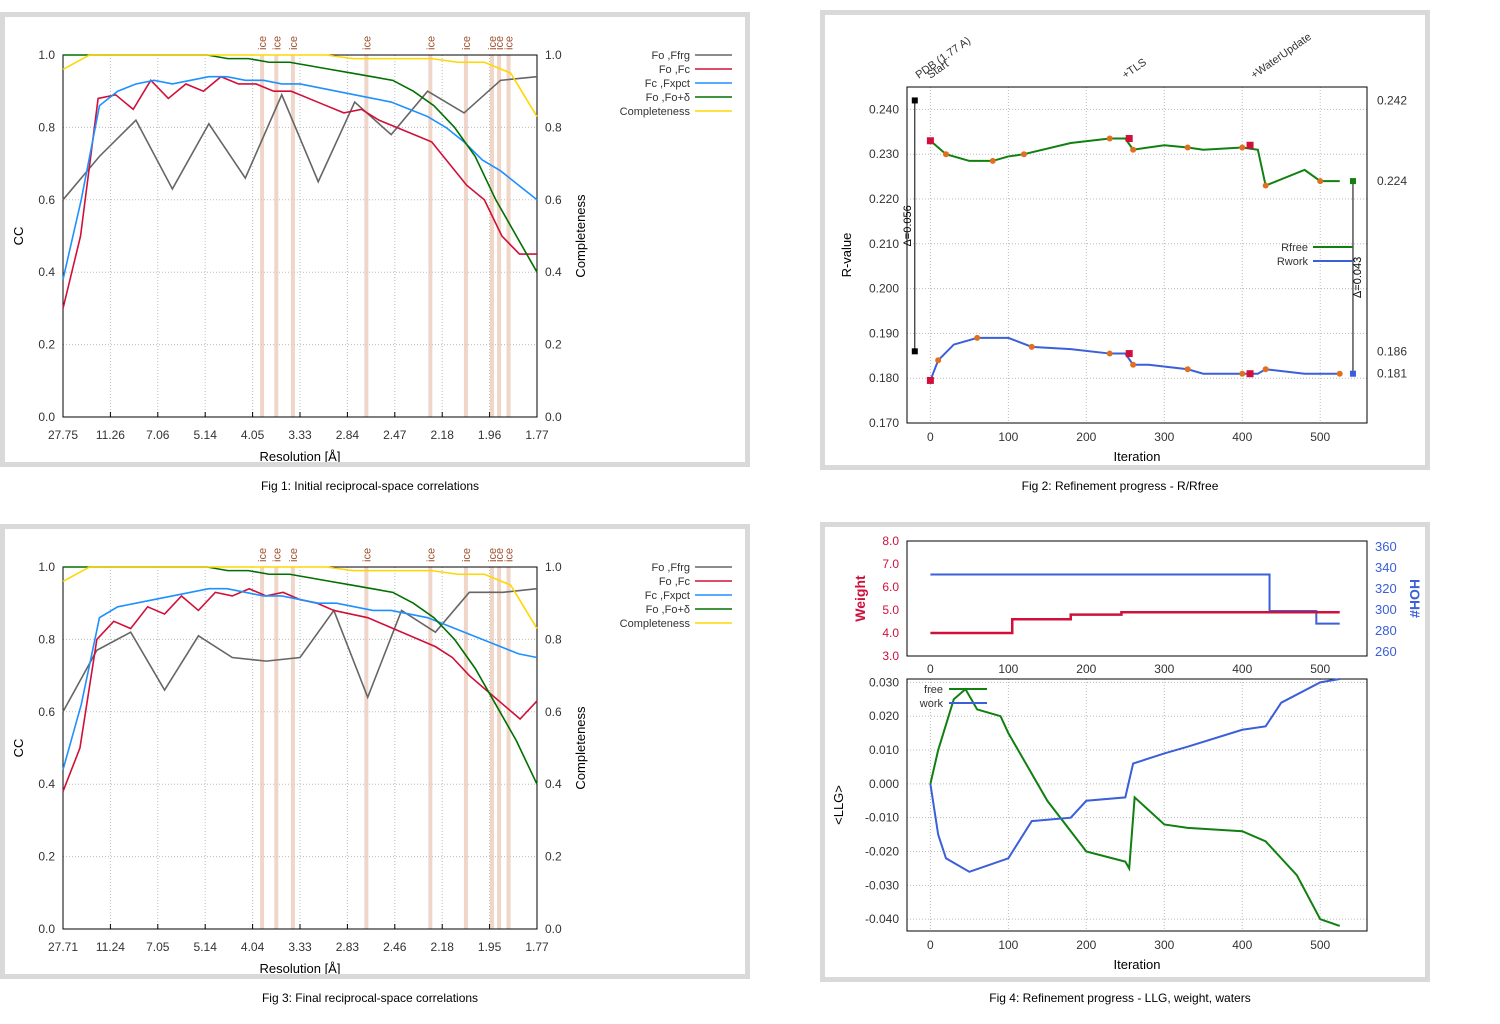 The height and width of the screenshot is (1024, 1500). What do you see at coordinates (1415, 598) in the screenshot?
I see `hoh-axis-label: HOH#` at bounding box center [1415, 598].